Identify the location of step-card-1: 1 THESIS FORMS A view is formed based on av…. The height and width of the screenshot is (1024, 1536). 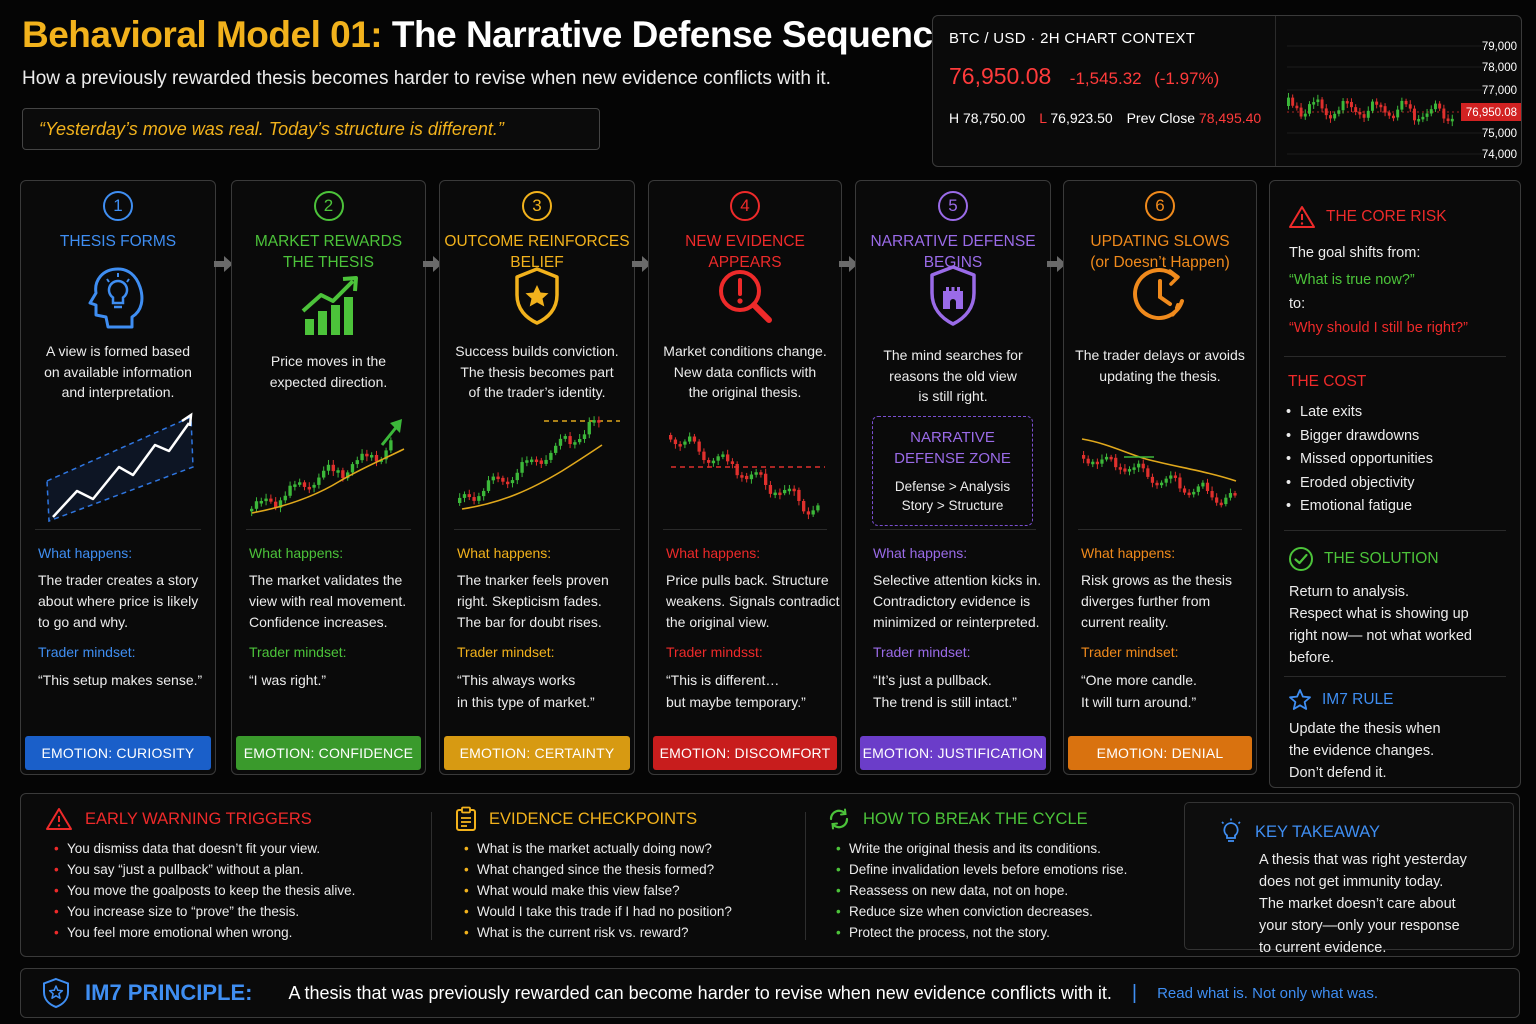
(118, 477).